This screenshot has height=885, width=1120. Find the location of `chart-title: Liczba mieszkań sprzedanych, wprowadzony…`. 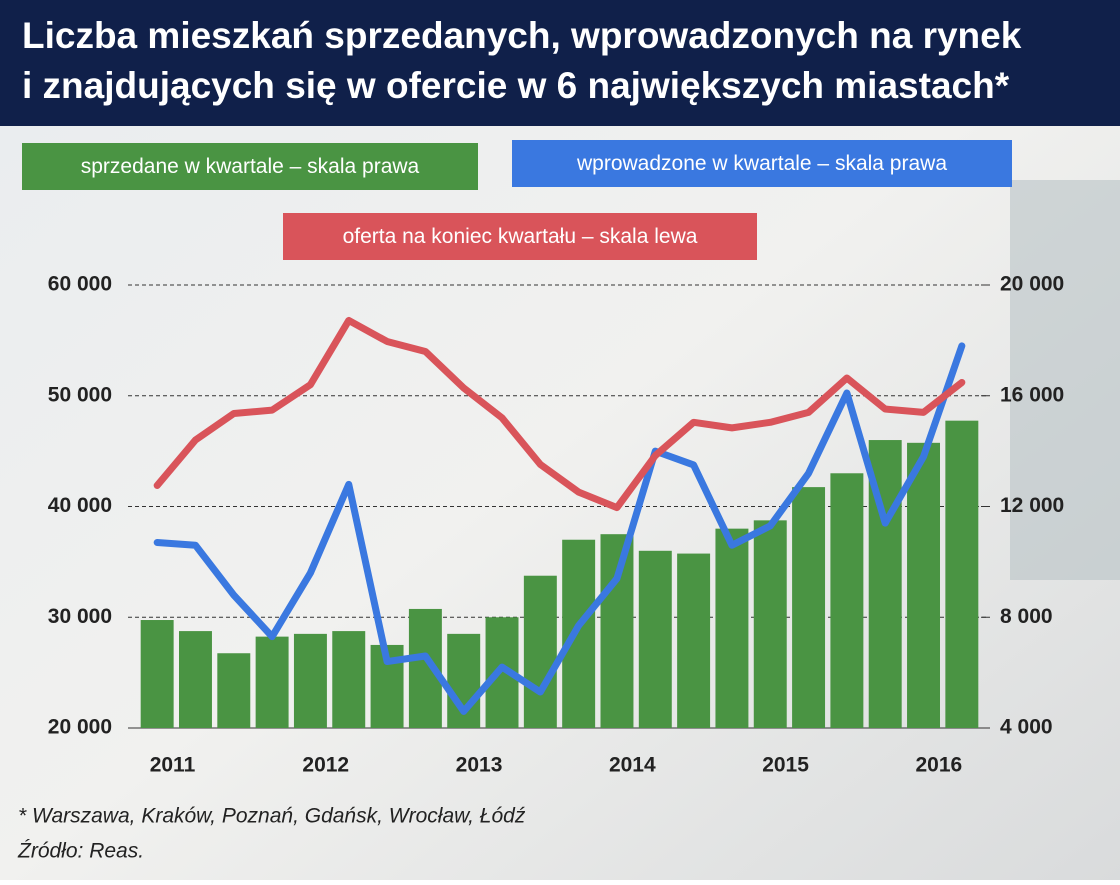

chart-title: Liczba mieszkań sprzedanych, wprowadzony… is located at coordinates (522, 35).